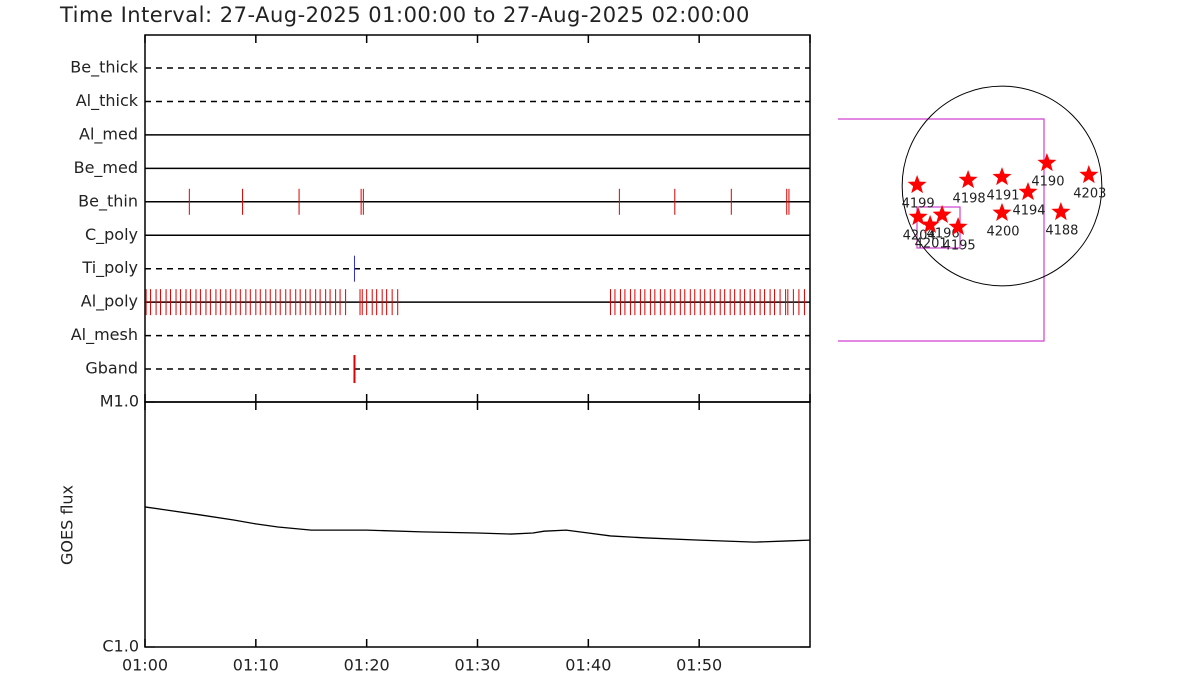 The width and height of the screenshot is (1200, 700). Describe the element at coordinates (120, 646) in the screenshot. I see `y-tick-label: C1.0` at that location.